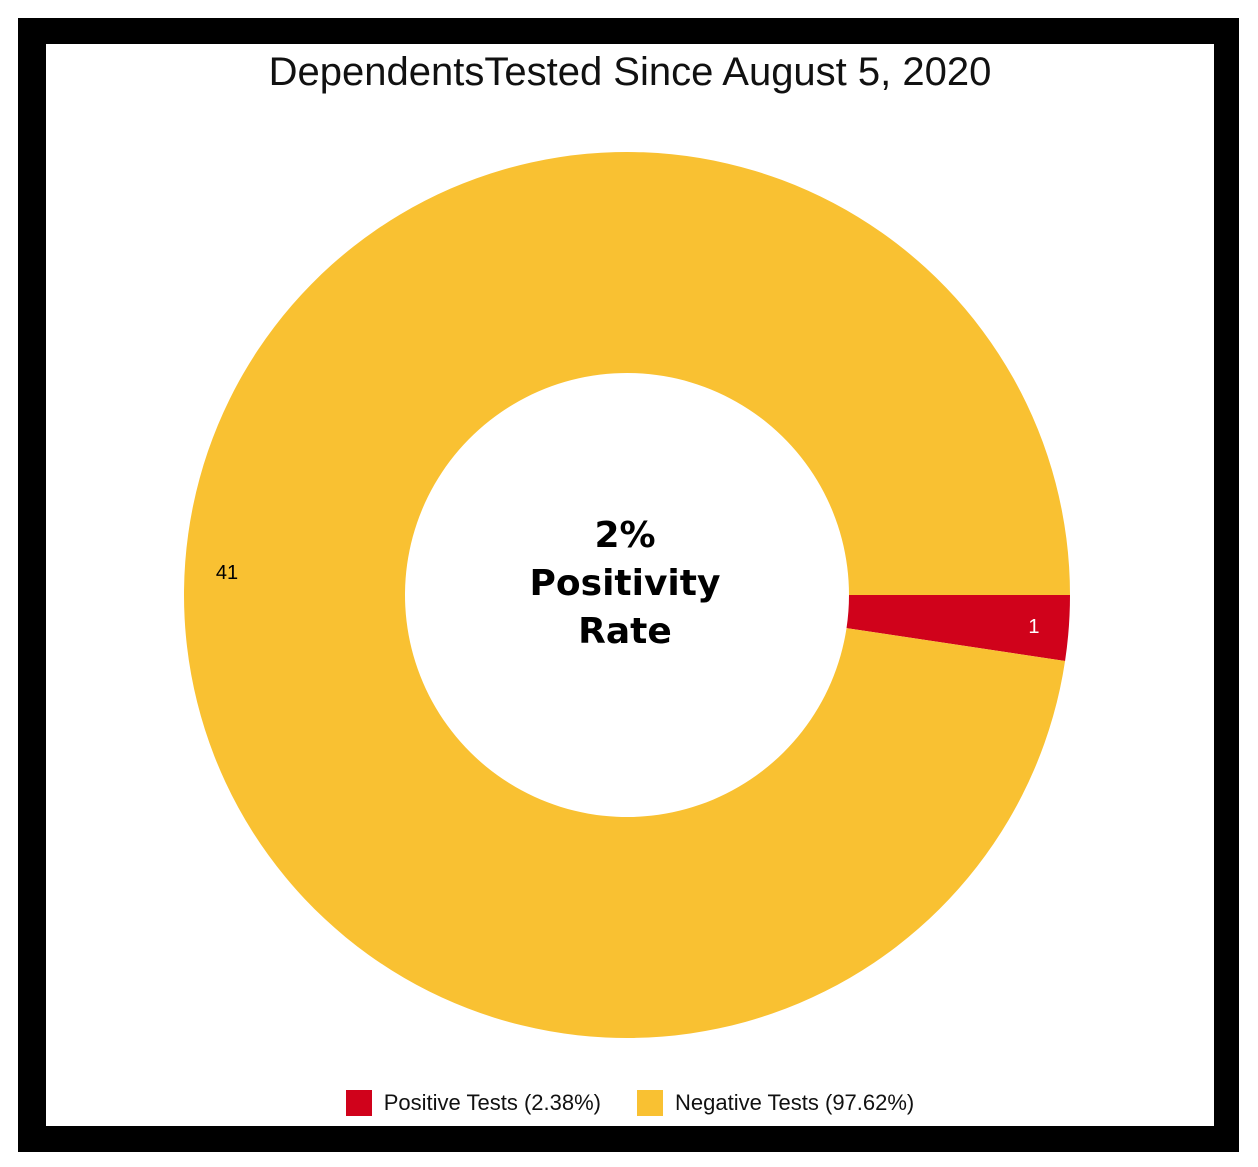  I want to click on slice-label-negative: 41, so click(227, 573).